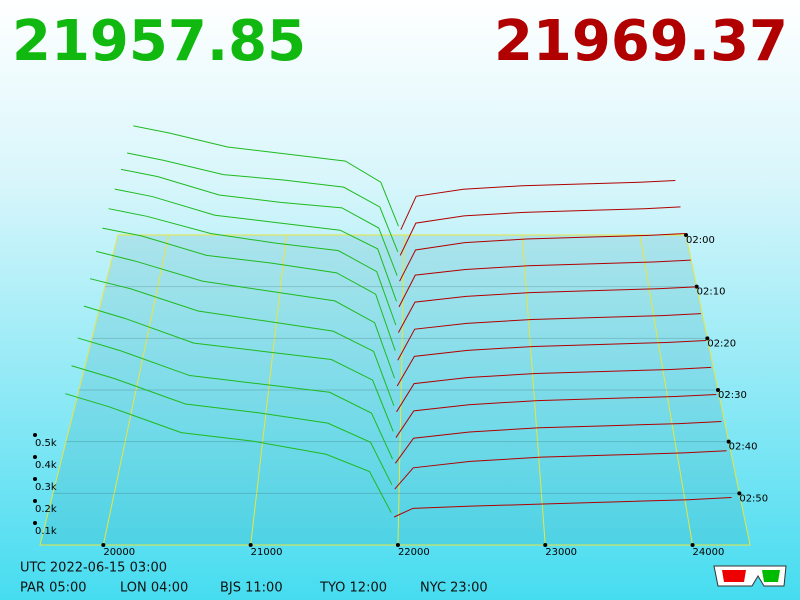  I want to click on bid-price: 21957.85, so click(159, 41).